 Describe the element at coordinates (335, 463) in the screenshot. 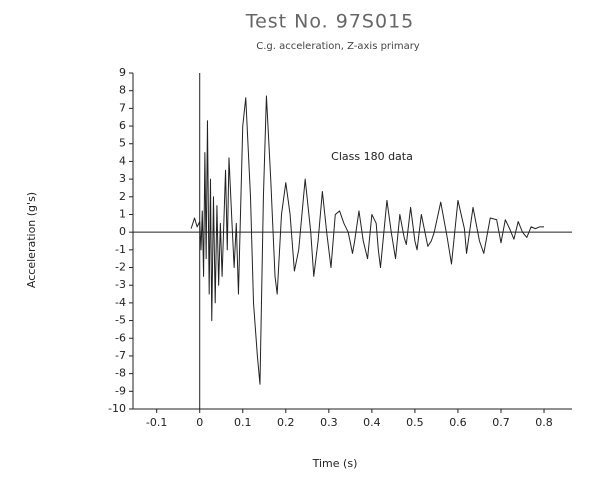

I see `x-axis-label: Time (s)` at that location.